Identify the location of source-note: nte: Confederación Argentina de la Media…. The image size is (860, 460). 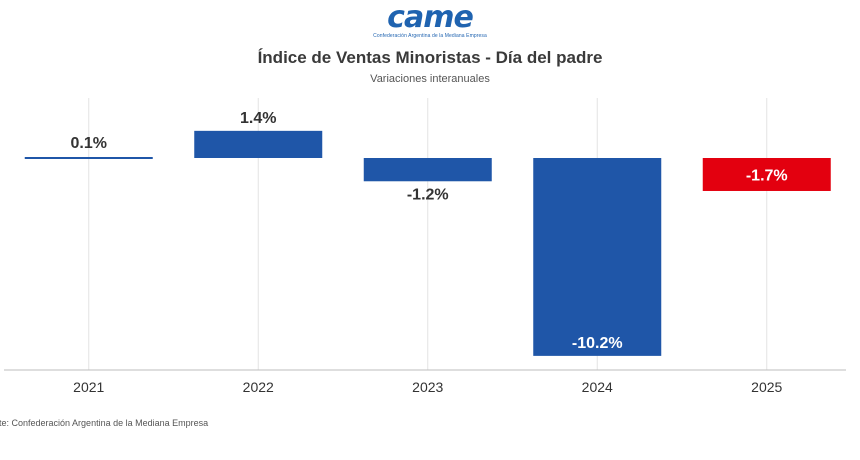
(104, 423).